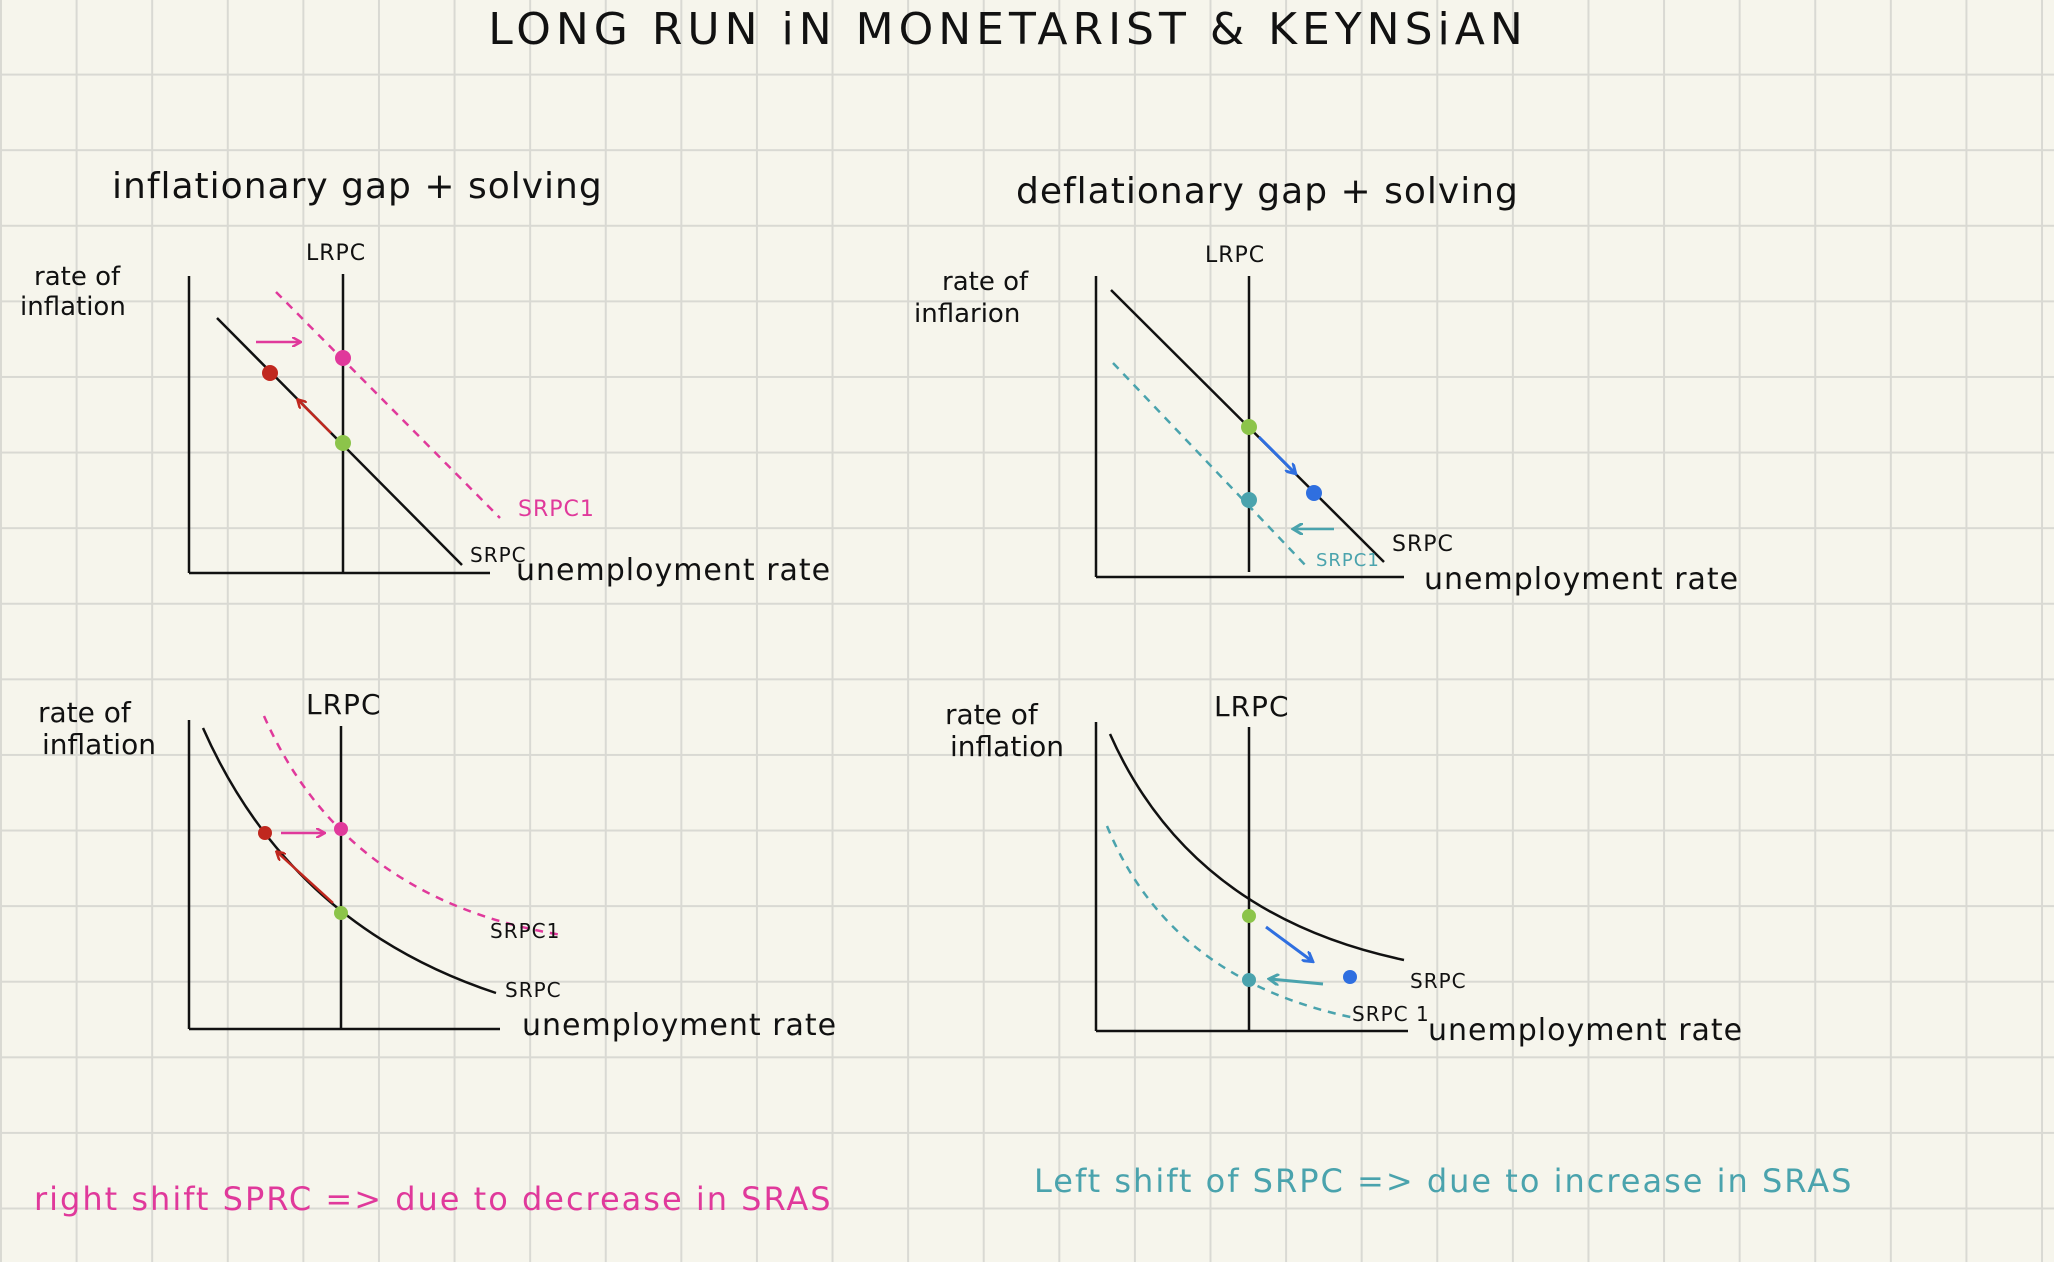  What do you see at coordinates (1391, 1014) in the screenshot?
I see `srpc1-label: SRPC 1` at bounding box center [1391, 1014].